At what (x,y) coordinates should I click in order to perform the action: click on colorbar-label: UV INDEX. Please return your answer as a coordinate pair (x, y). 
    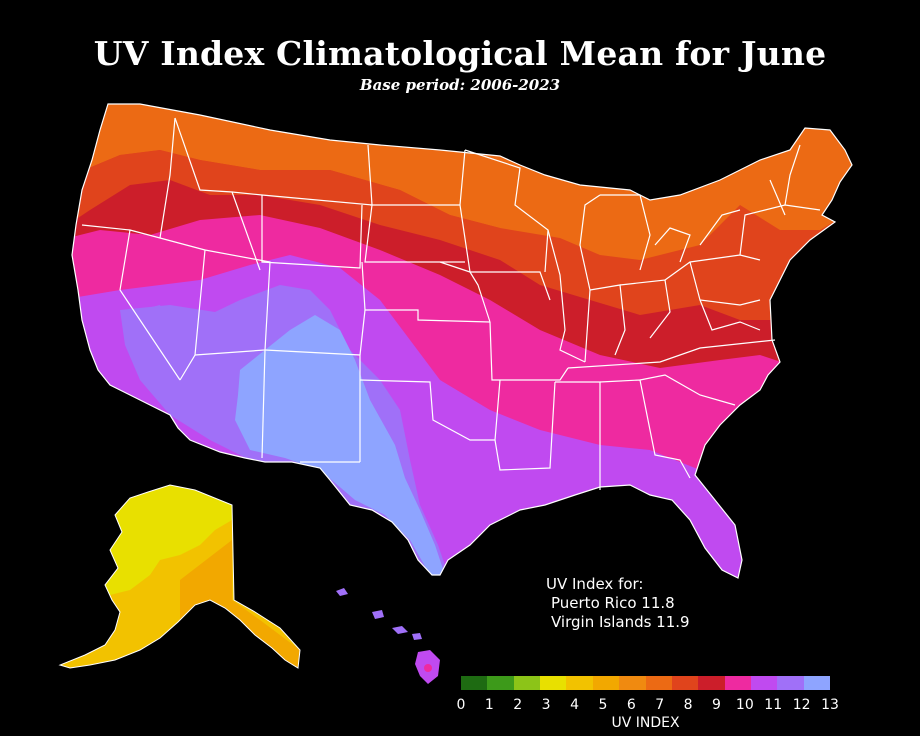
    Looking at the image, I should click on (645, 723).